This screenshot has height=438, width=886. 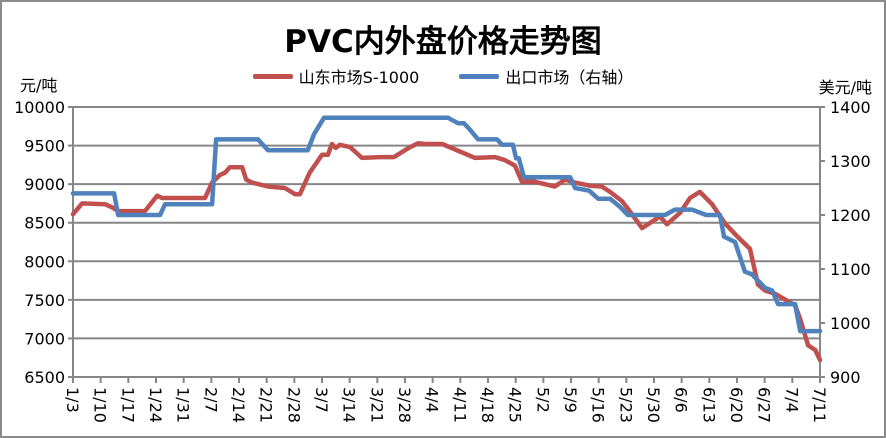 I want to click on x-tick-label: 2/21, so click(x=266, y=405).